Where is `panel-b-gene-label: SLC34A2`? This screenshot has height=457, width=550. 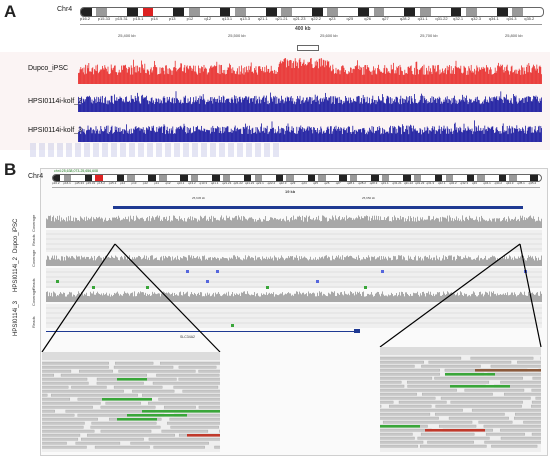
panel-b-gene-label: SLC34A2 is located at coordinates (187, 337).